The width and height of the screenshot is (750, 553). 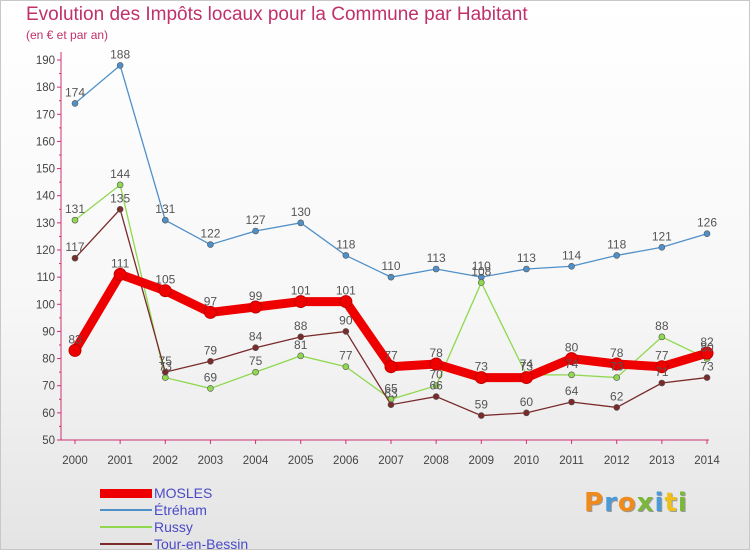 I want to click on y-tick-label: 120, so click(x=45, y=251).